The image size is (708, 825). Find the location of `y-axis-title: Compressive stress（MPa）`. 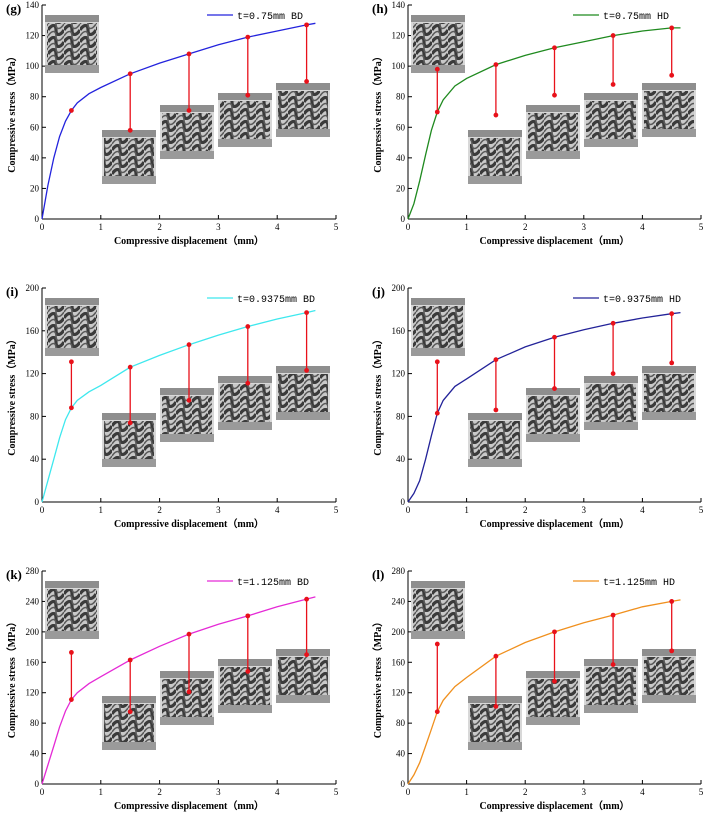

y-axis-title: Compressive stress（MPa） is located at coordinates (377, 395).